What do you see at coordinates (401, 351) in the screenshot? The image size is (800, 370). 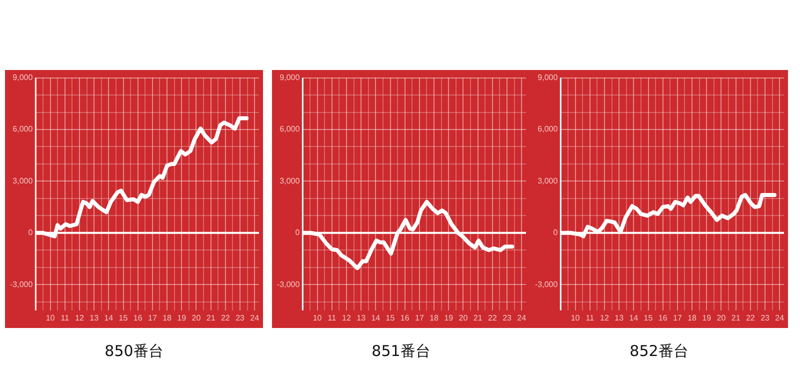 I see `text: 851番台` at bounding box center [401, 351].